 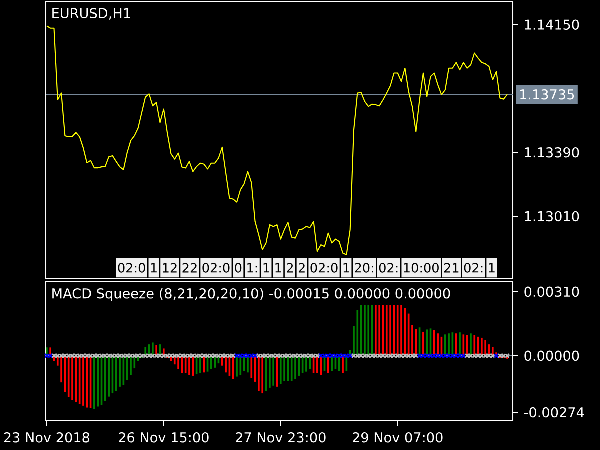 What do you see at coordinates (251, 295) in the screenshot?
I see `chart-title: MACD Squeeze (8,21,20,20,10) -0.00015 0.00000 0.00000` at bounding box center [251, 295].